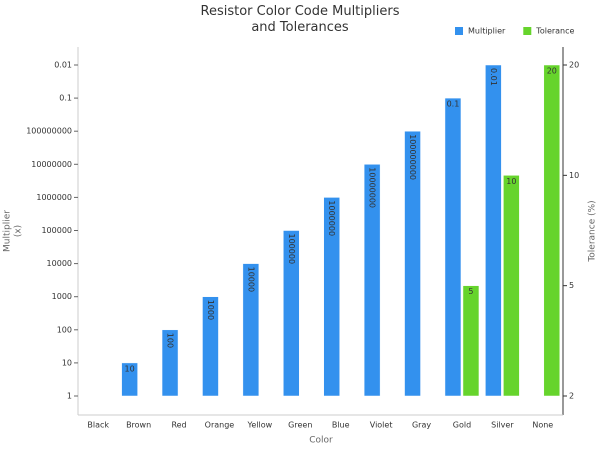 This screenshot has height=450, width=600. What do you see at coordinates (64, 329) in the screenshot?
I see `y-tick-label: 100` at bounding box center [64, 329].